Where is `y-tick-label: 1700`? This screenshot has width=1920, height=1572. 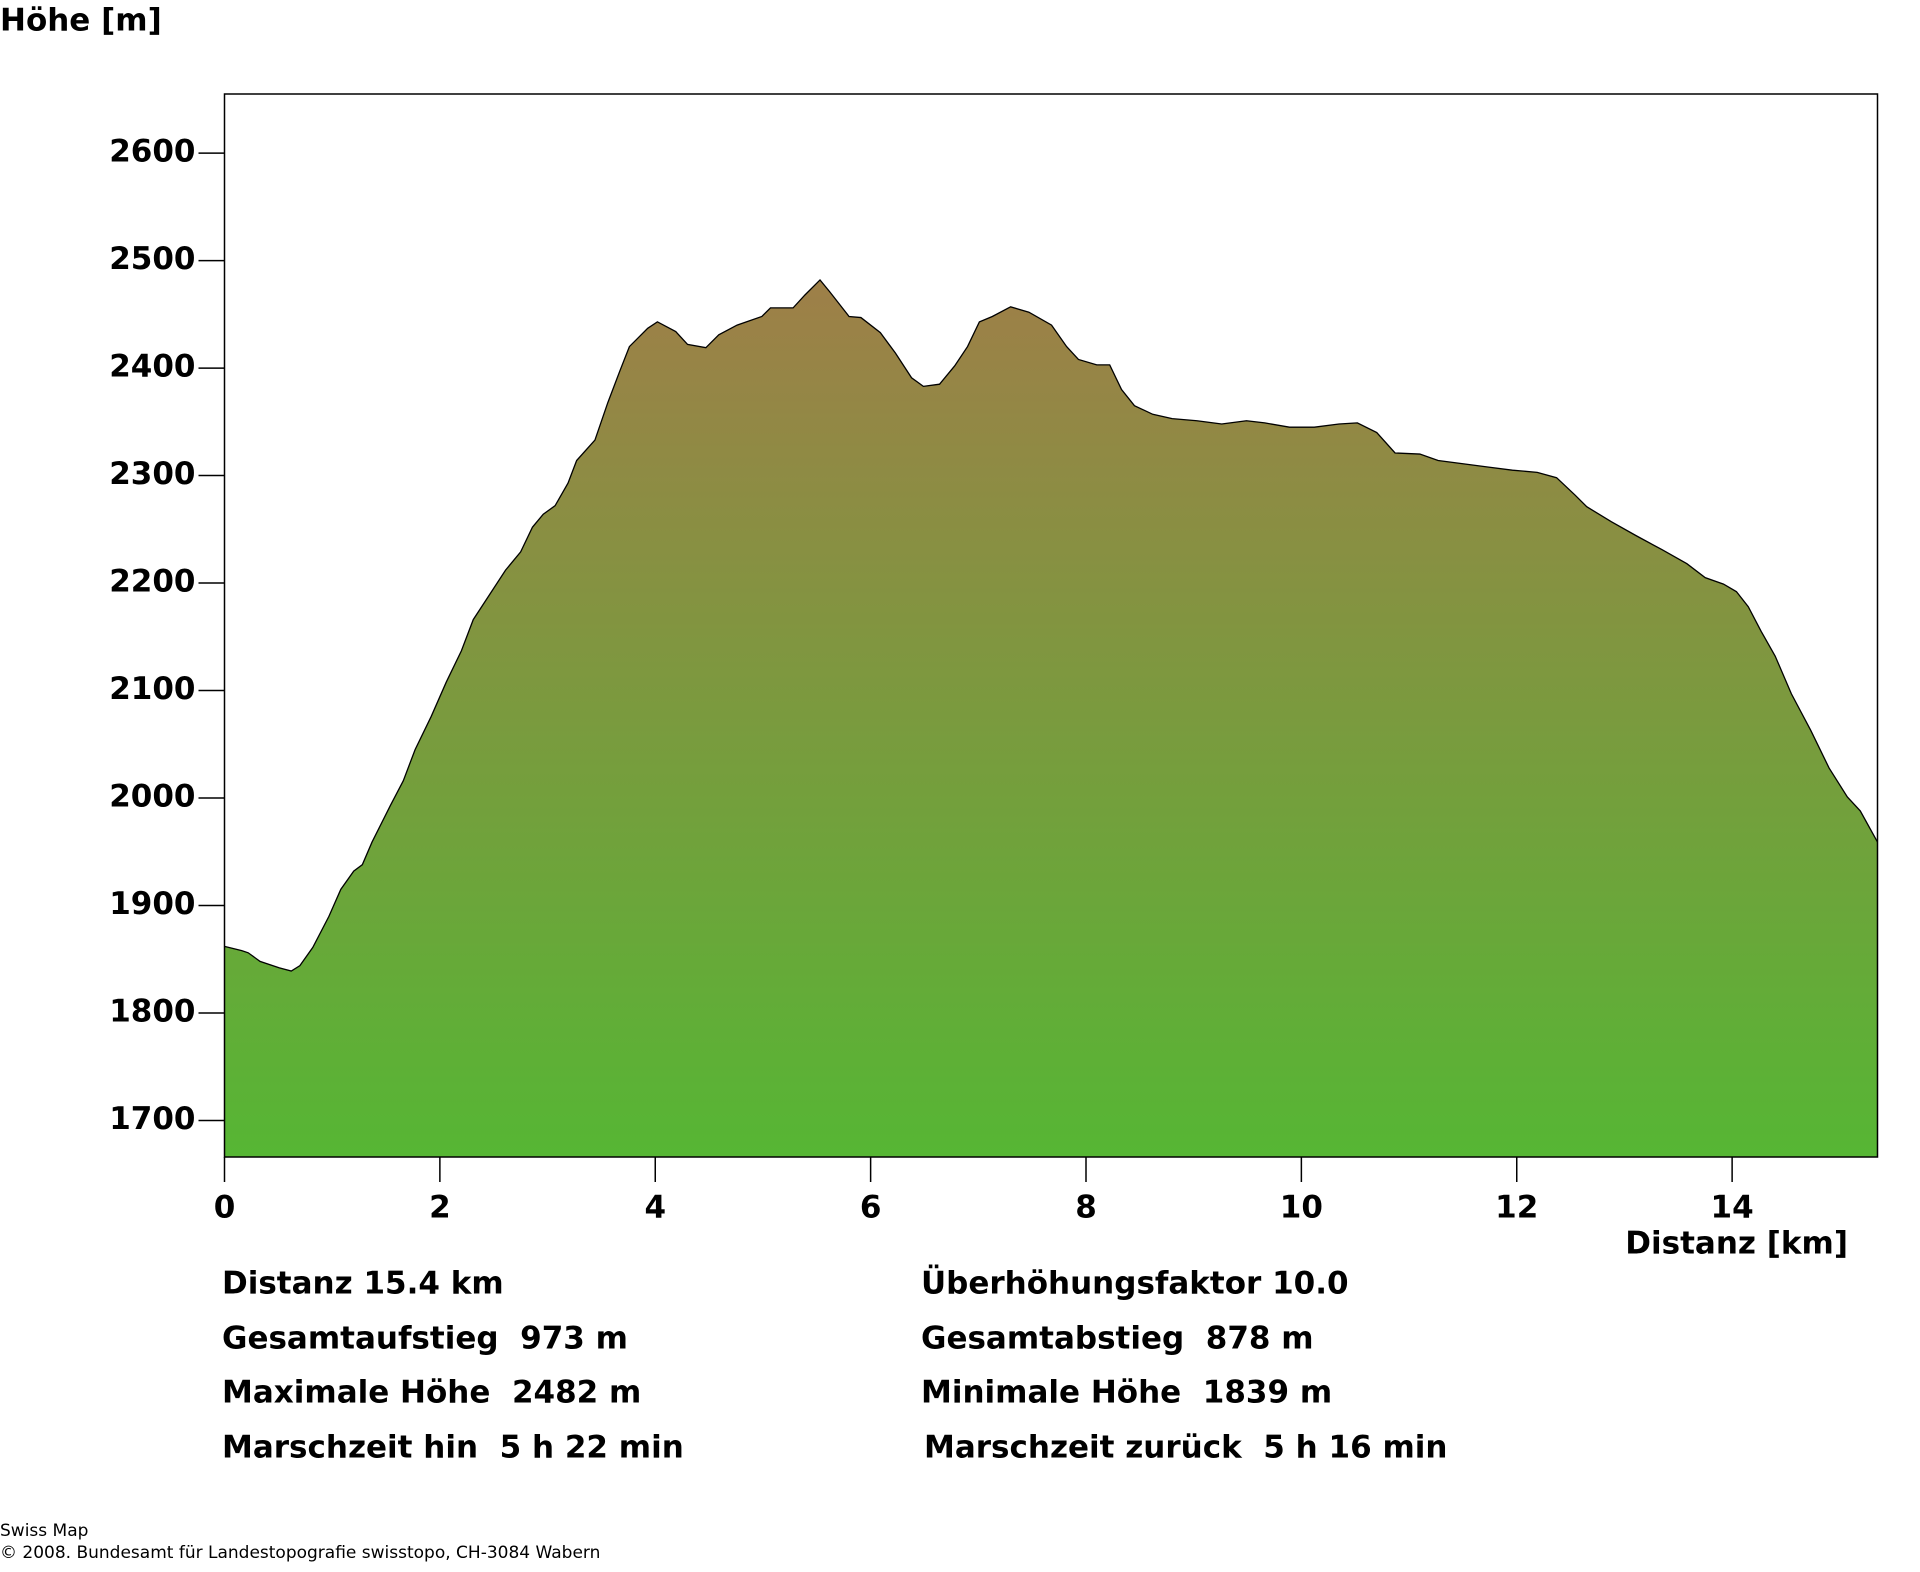
y-tick-label: 1700 is located at coordinates (152, 1119).